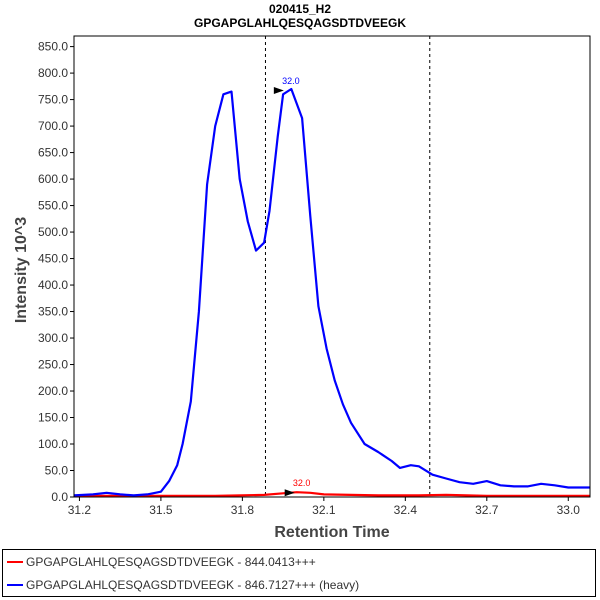 The image size is (600, 600). What do you see at coordinates (53, 418) in the screenshot?
I see `y-tick-label: 150.0` at bounding box center [53, 418].